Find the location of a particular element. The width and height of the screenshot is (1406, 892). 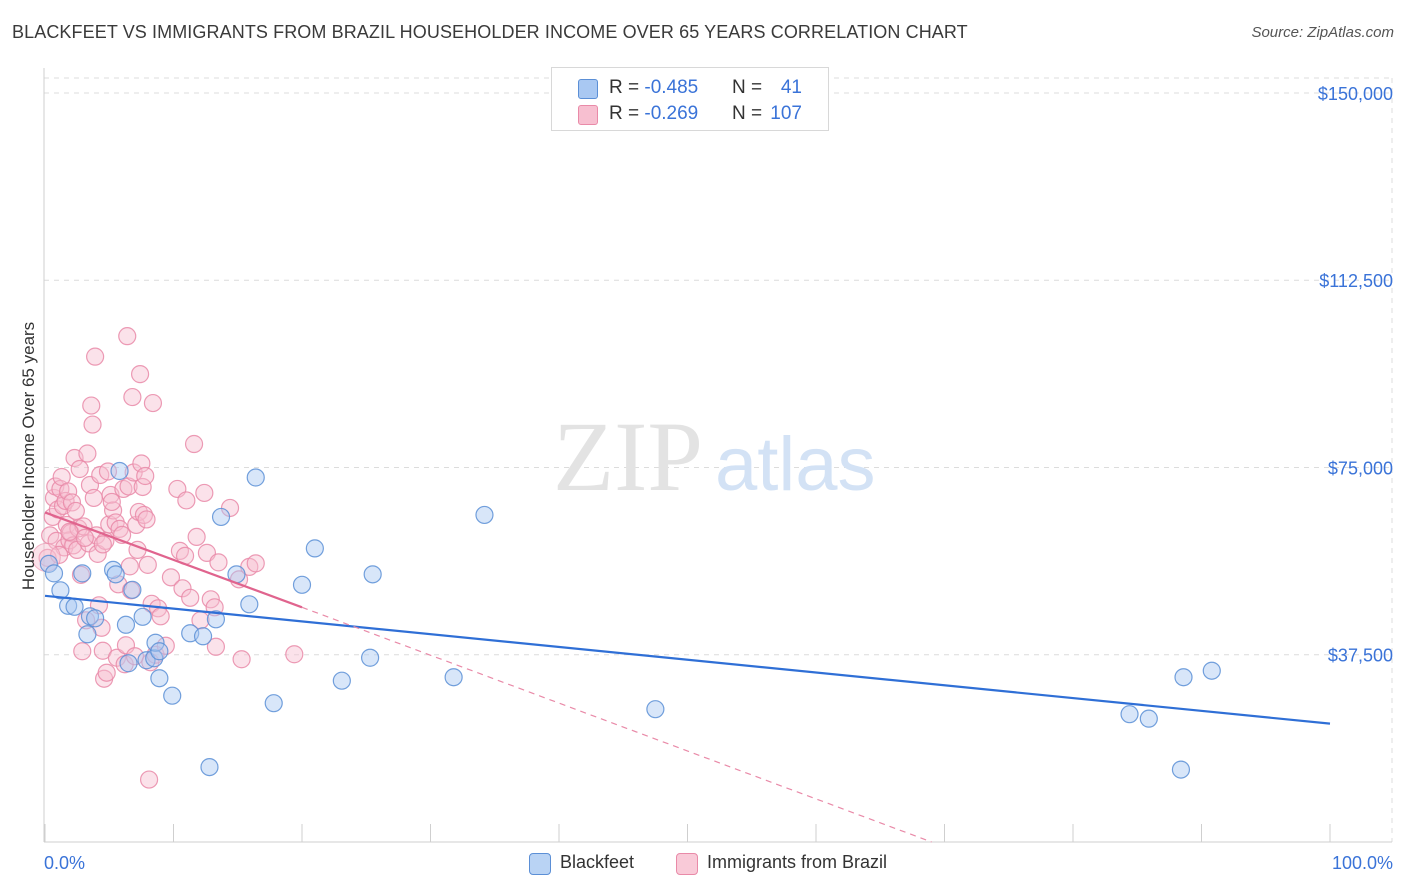

watermark-atlas: atlas is located at coordinates (795, 464).